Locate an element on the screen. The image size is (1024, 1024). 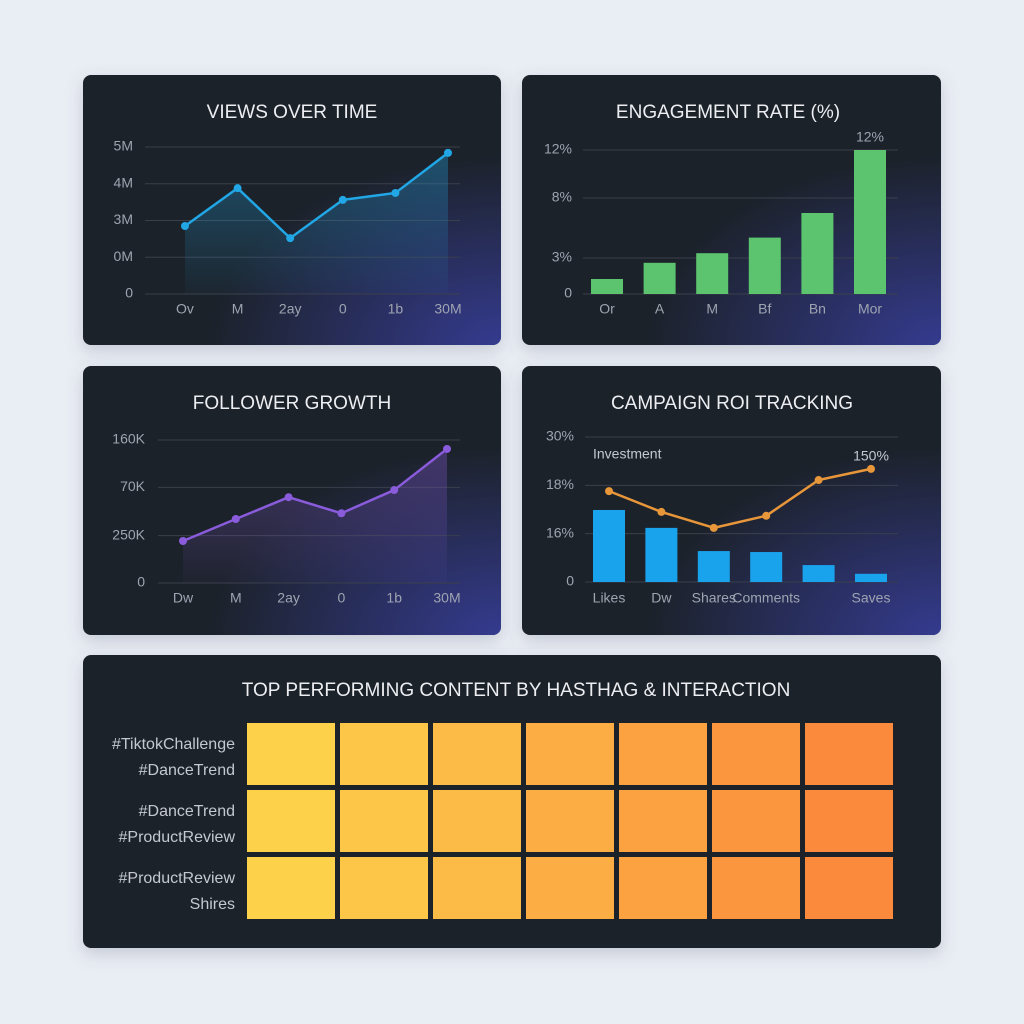
chart-title: VIEWS OVER TIME is located at coordinates (292, 112).